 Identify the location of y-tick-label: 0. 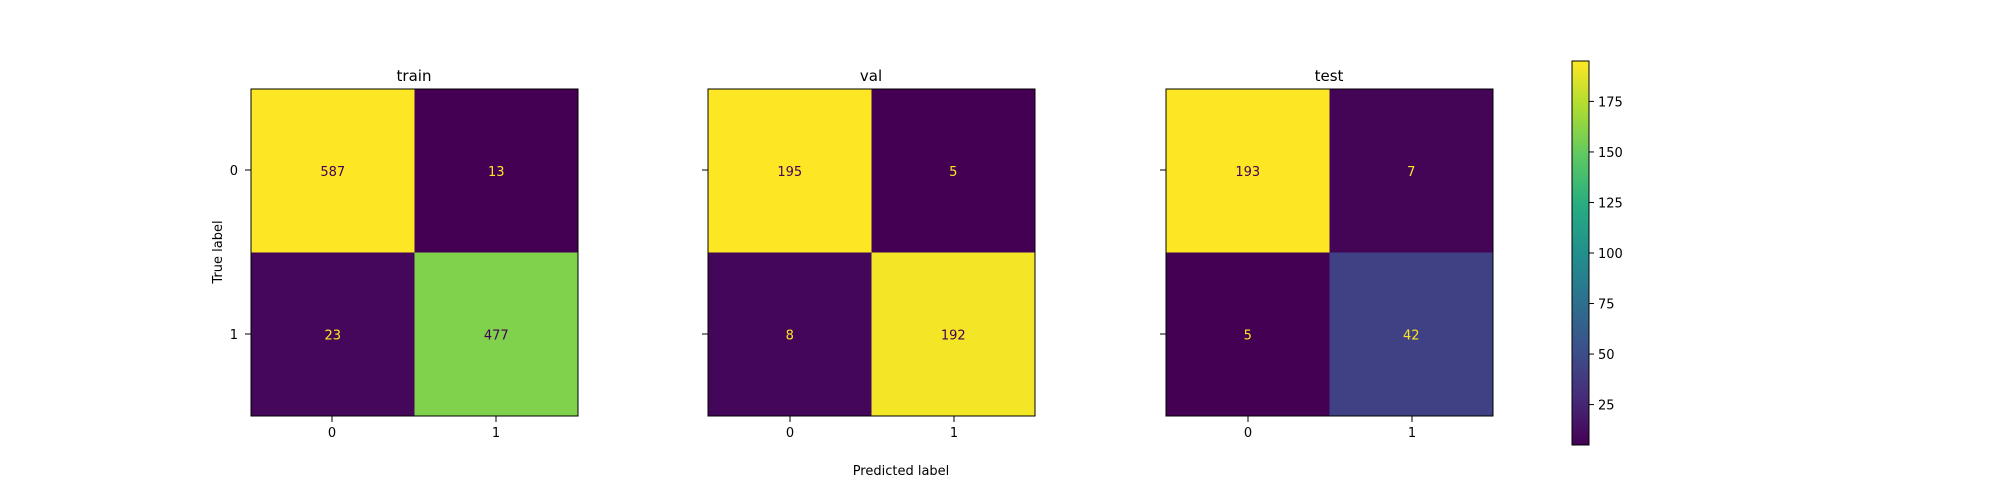
(234, 171).